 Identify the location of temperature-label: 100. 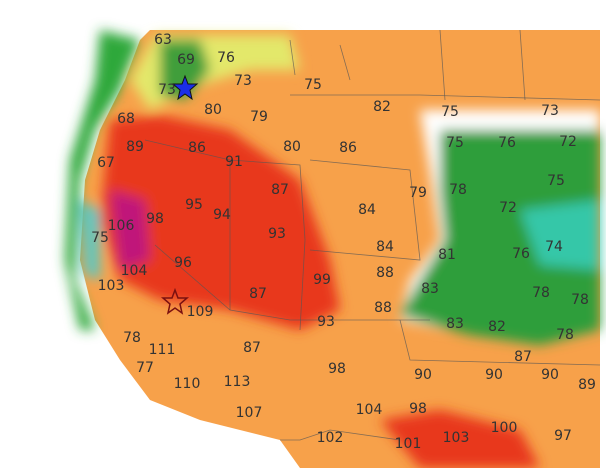
(504, 428).